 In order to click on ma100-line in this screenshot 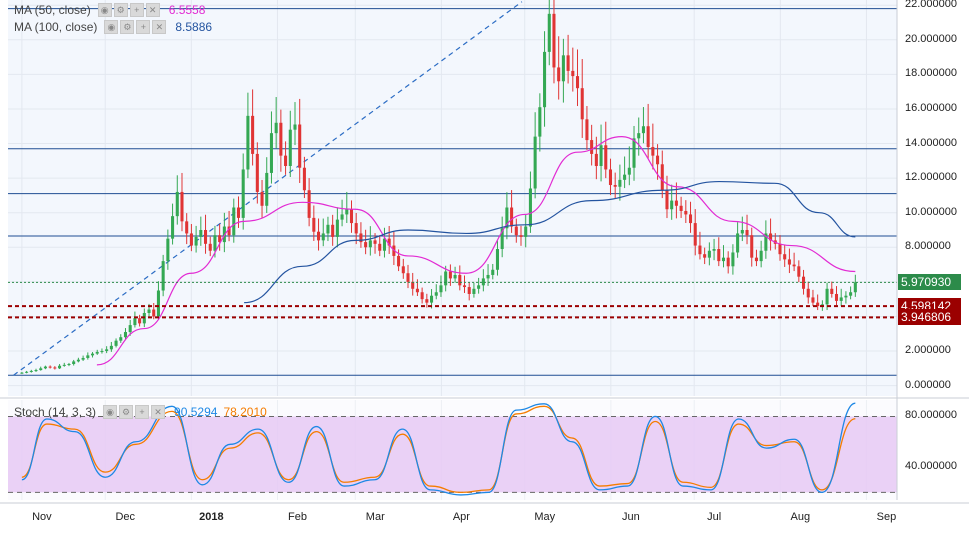, I will do `click(550, 242)`.